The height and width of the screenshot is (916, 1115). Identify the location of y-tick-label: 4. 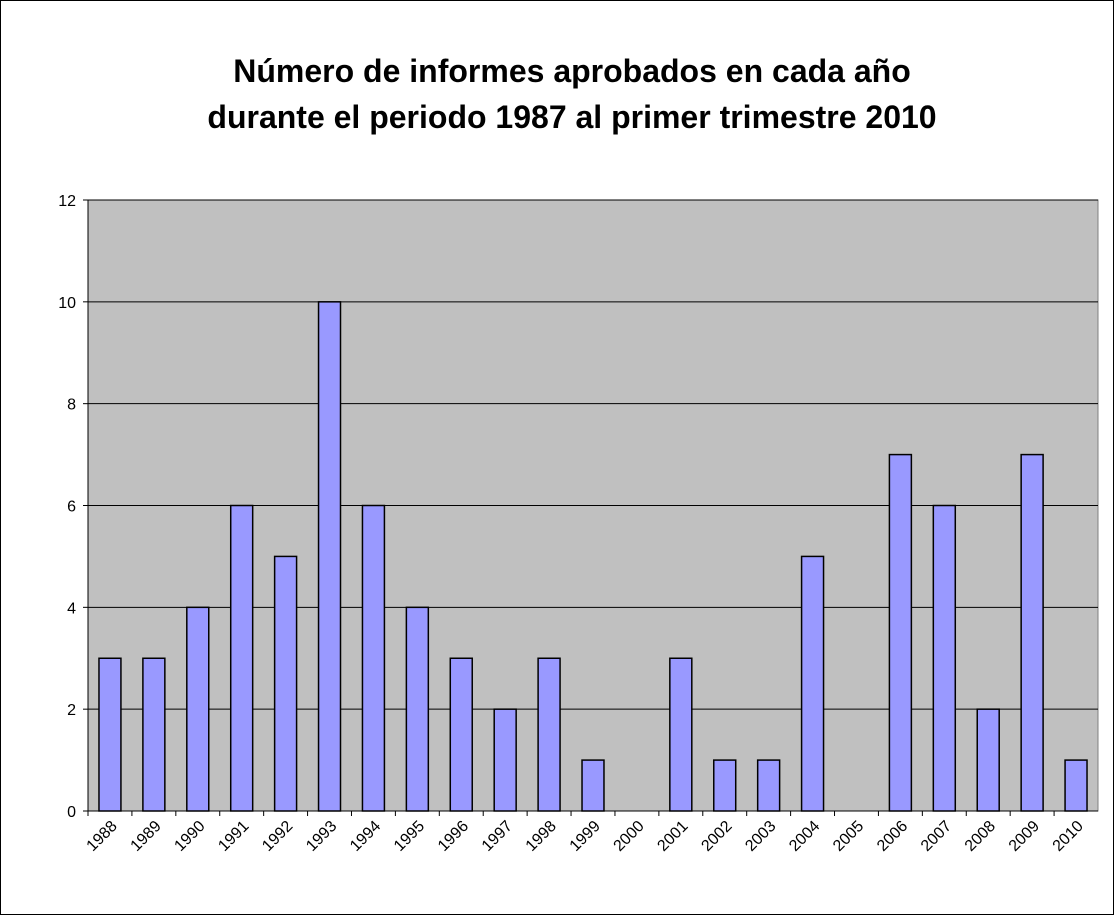
(71, 608).